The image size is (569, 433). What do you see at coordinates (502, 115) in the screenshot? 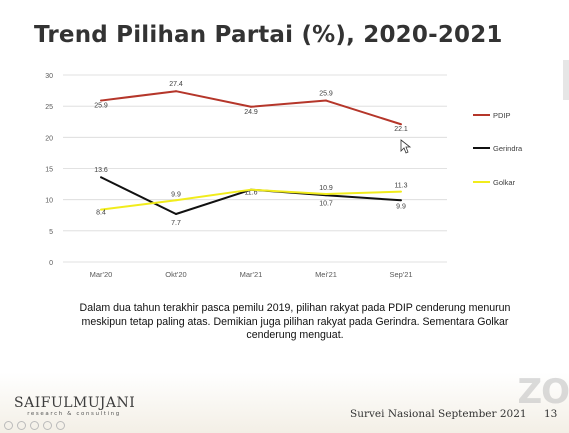
I see `legend-label: PDIP` at bounding box center [502, 115].